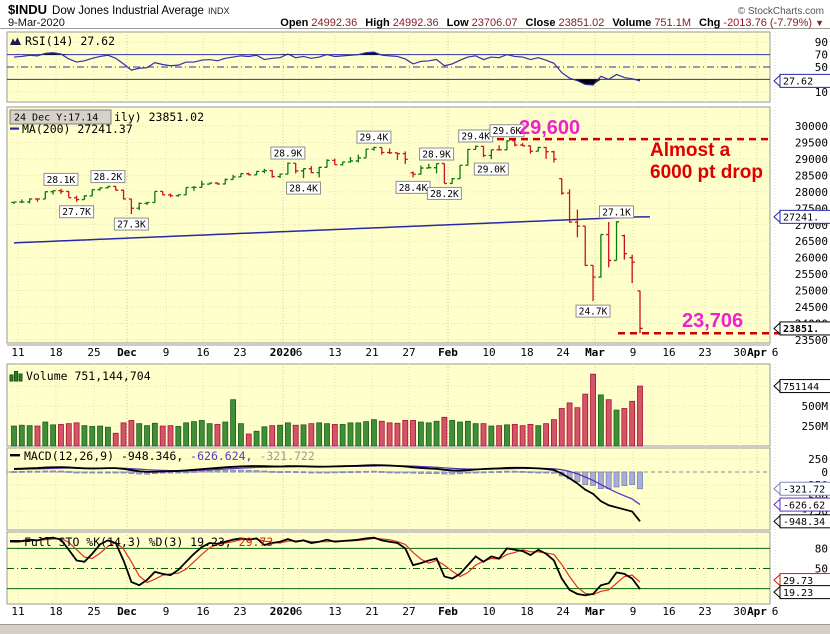 Image resolution: width=830 pixels, height=634 pixels. I want to click on svg-text: 28000, so click(811, 192).